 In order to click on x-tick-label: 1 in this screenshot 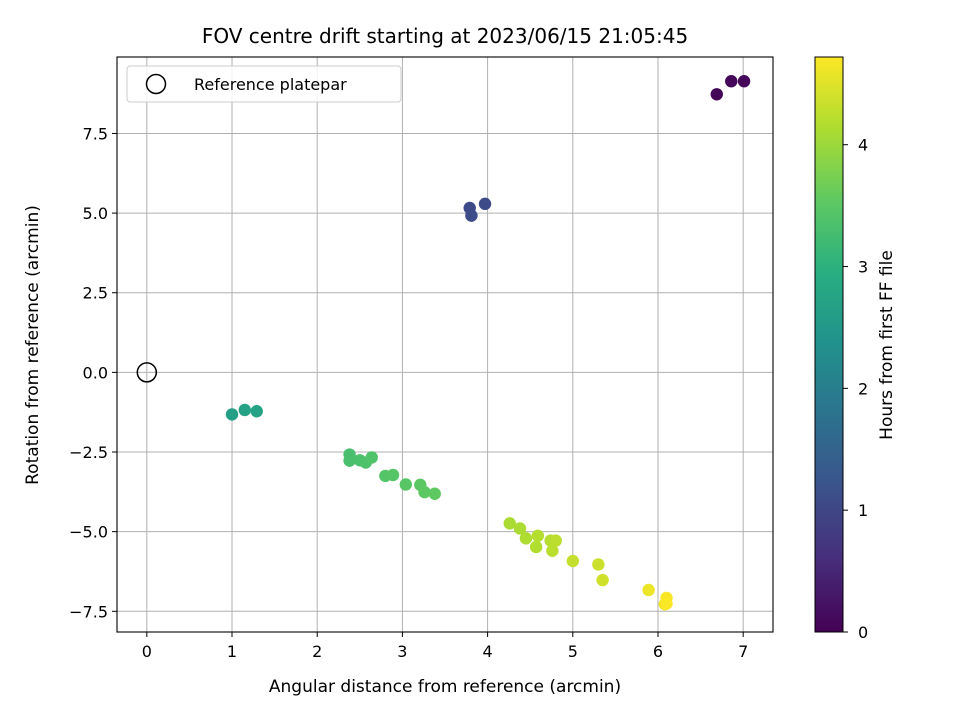, I will do `click(232, 651)`.